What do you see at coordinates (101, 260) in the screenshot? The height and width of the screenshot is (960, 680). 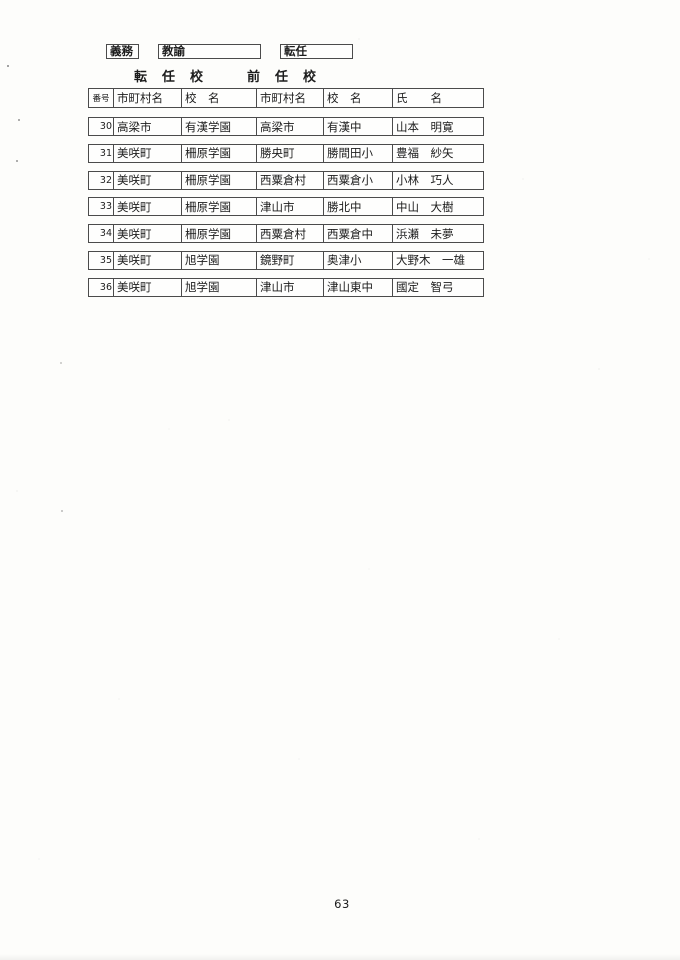 I see `cell-number: 35` at bounding box center [101, 260].